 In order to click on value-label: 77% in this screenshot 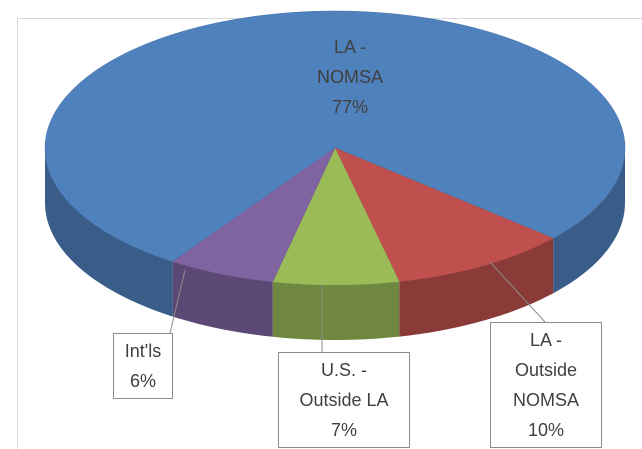, I will do `click(350, 107)`.